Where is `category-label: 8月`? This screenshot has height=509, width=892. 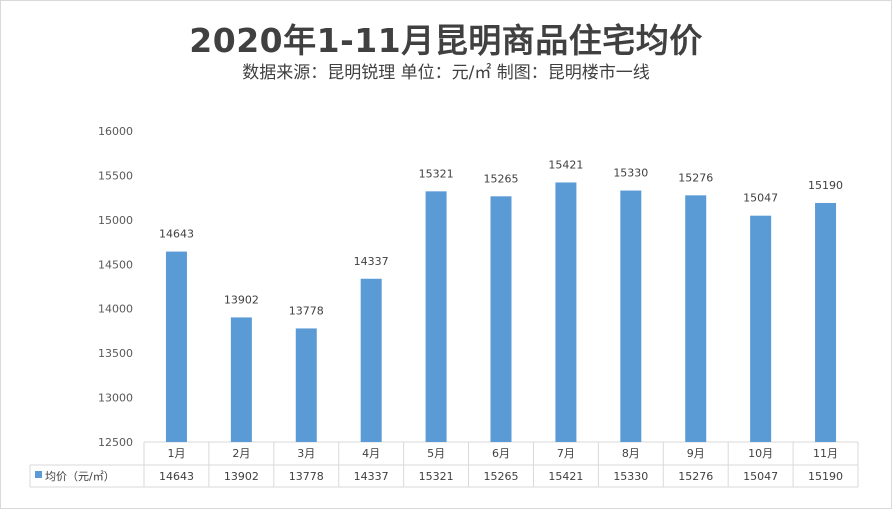 category-label: 8月 is located at coordinates (631, 453).